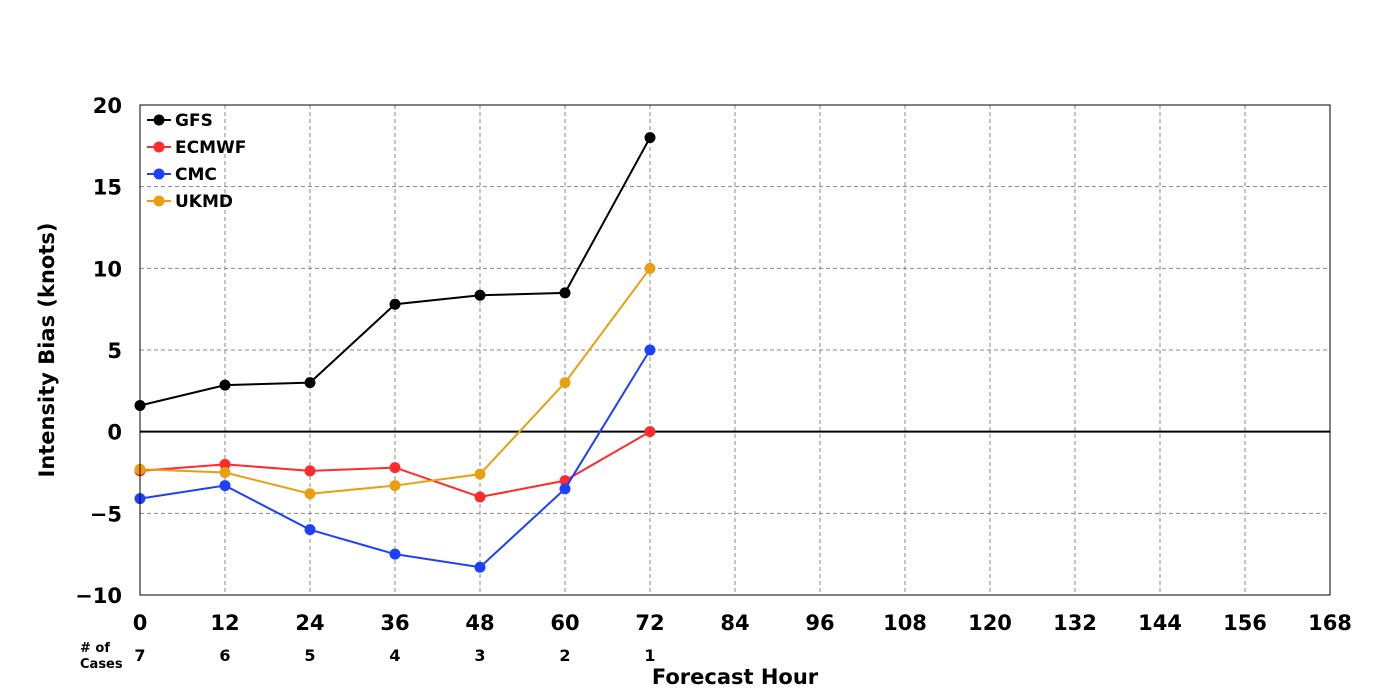 The height and width of the screenshot is (700, 1400). What do you see at coordinates (309, 623) in the screenshot?
I see `x-tick-label: 24` at bounding box center [309, 623].